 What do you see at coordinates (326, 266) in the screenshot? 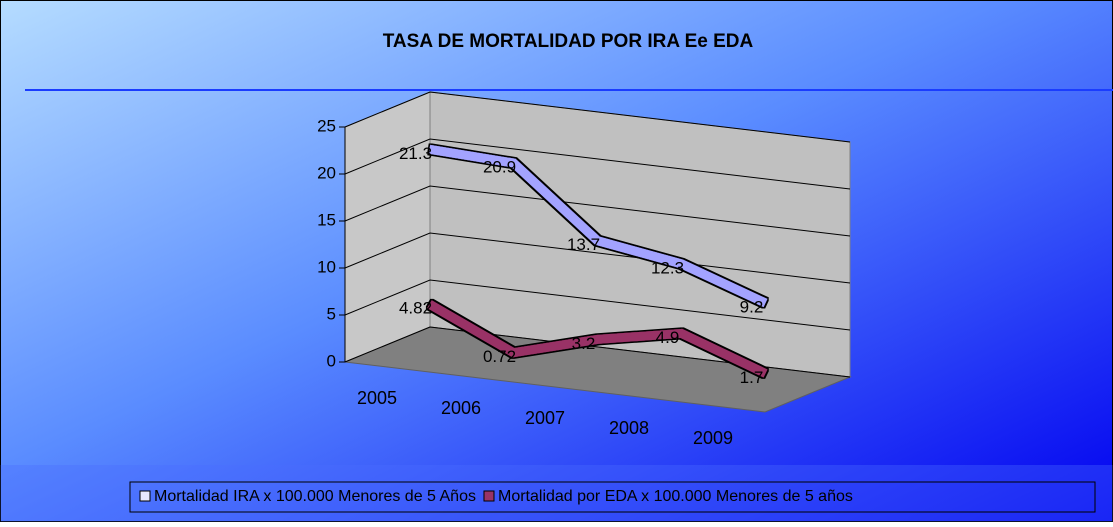
I see `y-tick-label: 10` at bounding box center [326, 266].